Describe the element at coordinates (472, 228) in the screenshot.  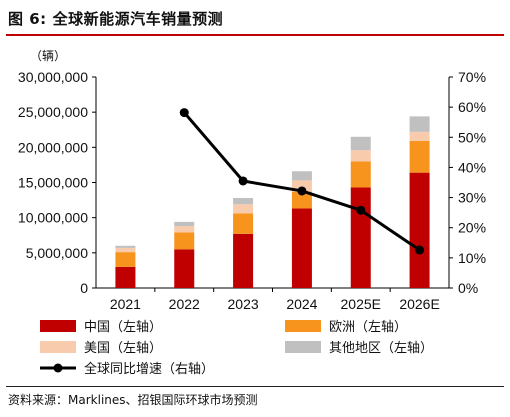
I see `right-tick-label: 20%` at that location.